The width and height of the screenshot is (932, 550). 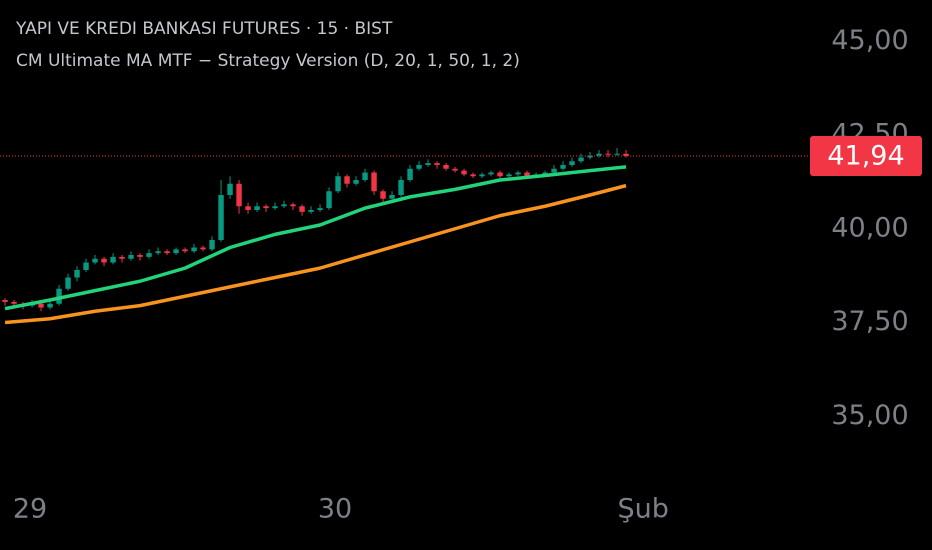 What do you see at coordinates (335, 509) in the screenshot?
I see `x-tick-label: 30` at bounding box center [335, 509].